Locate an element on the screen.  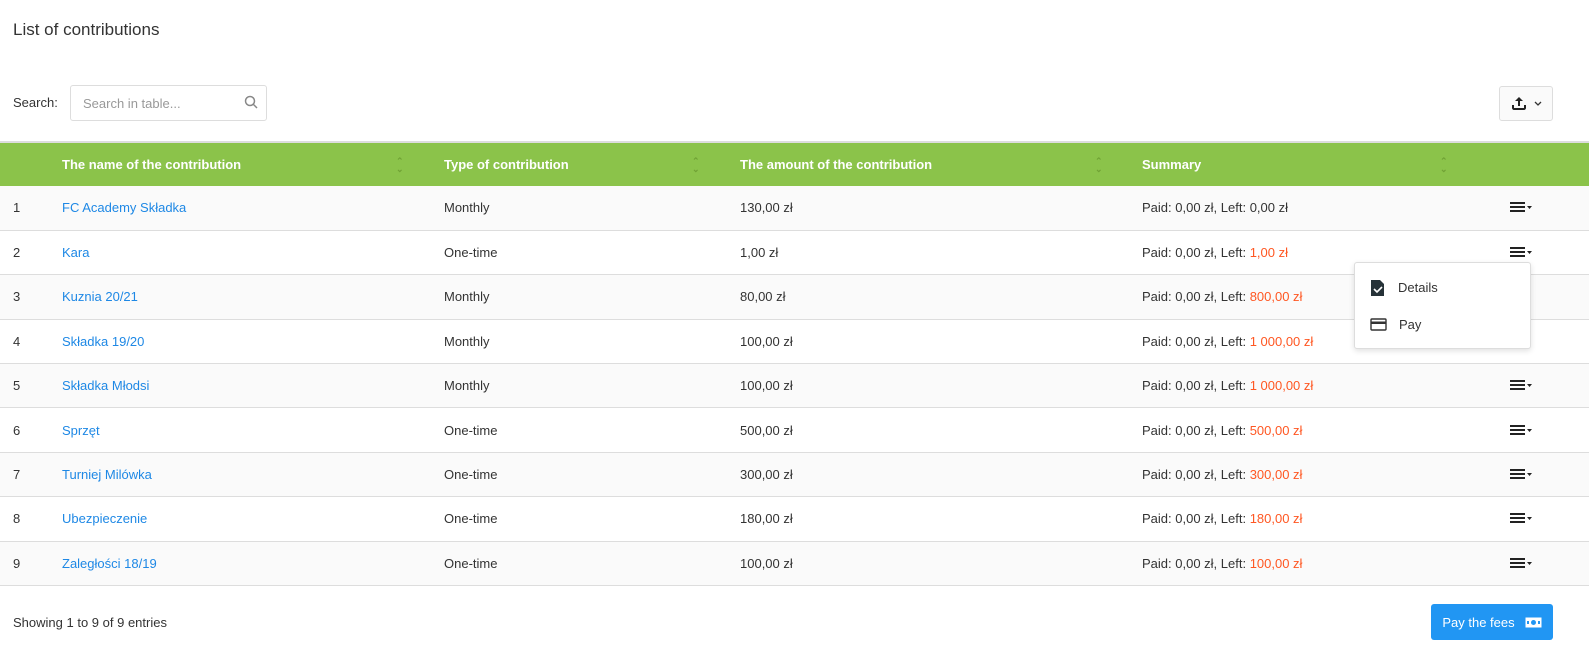
search-input is located at coordinates (168, 103).